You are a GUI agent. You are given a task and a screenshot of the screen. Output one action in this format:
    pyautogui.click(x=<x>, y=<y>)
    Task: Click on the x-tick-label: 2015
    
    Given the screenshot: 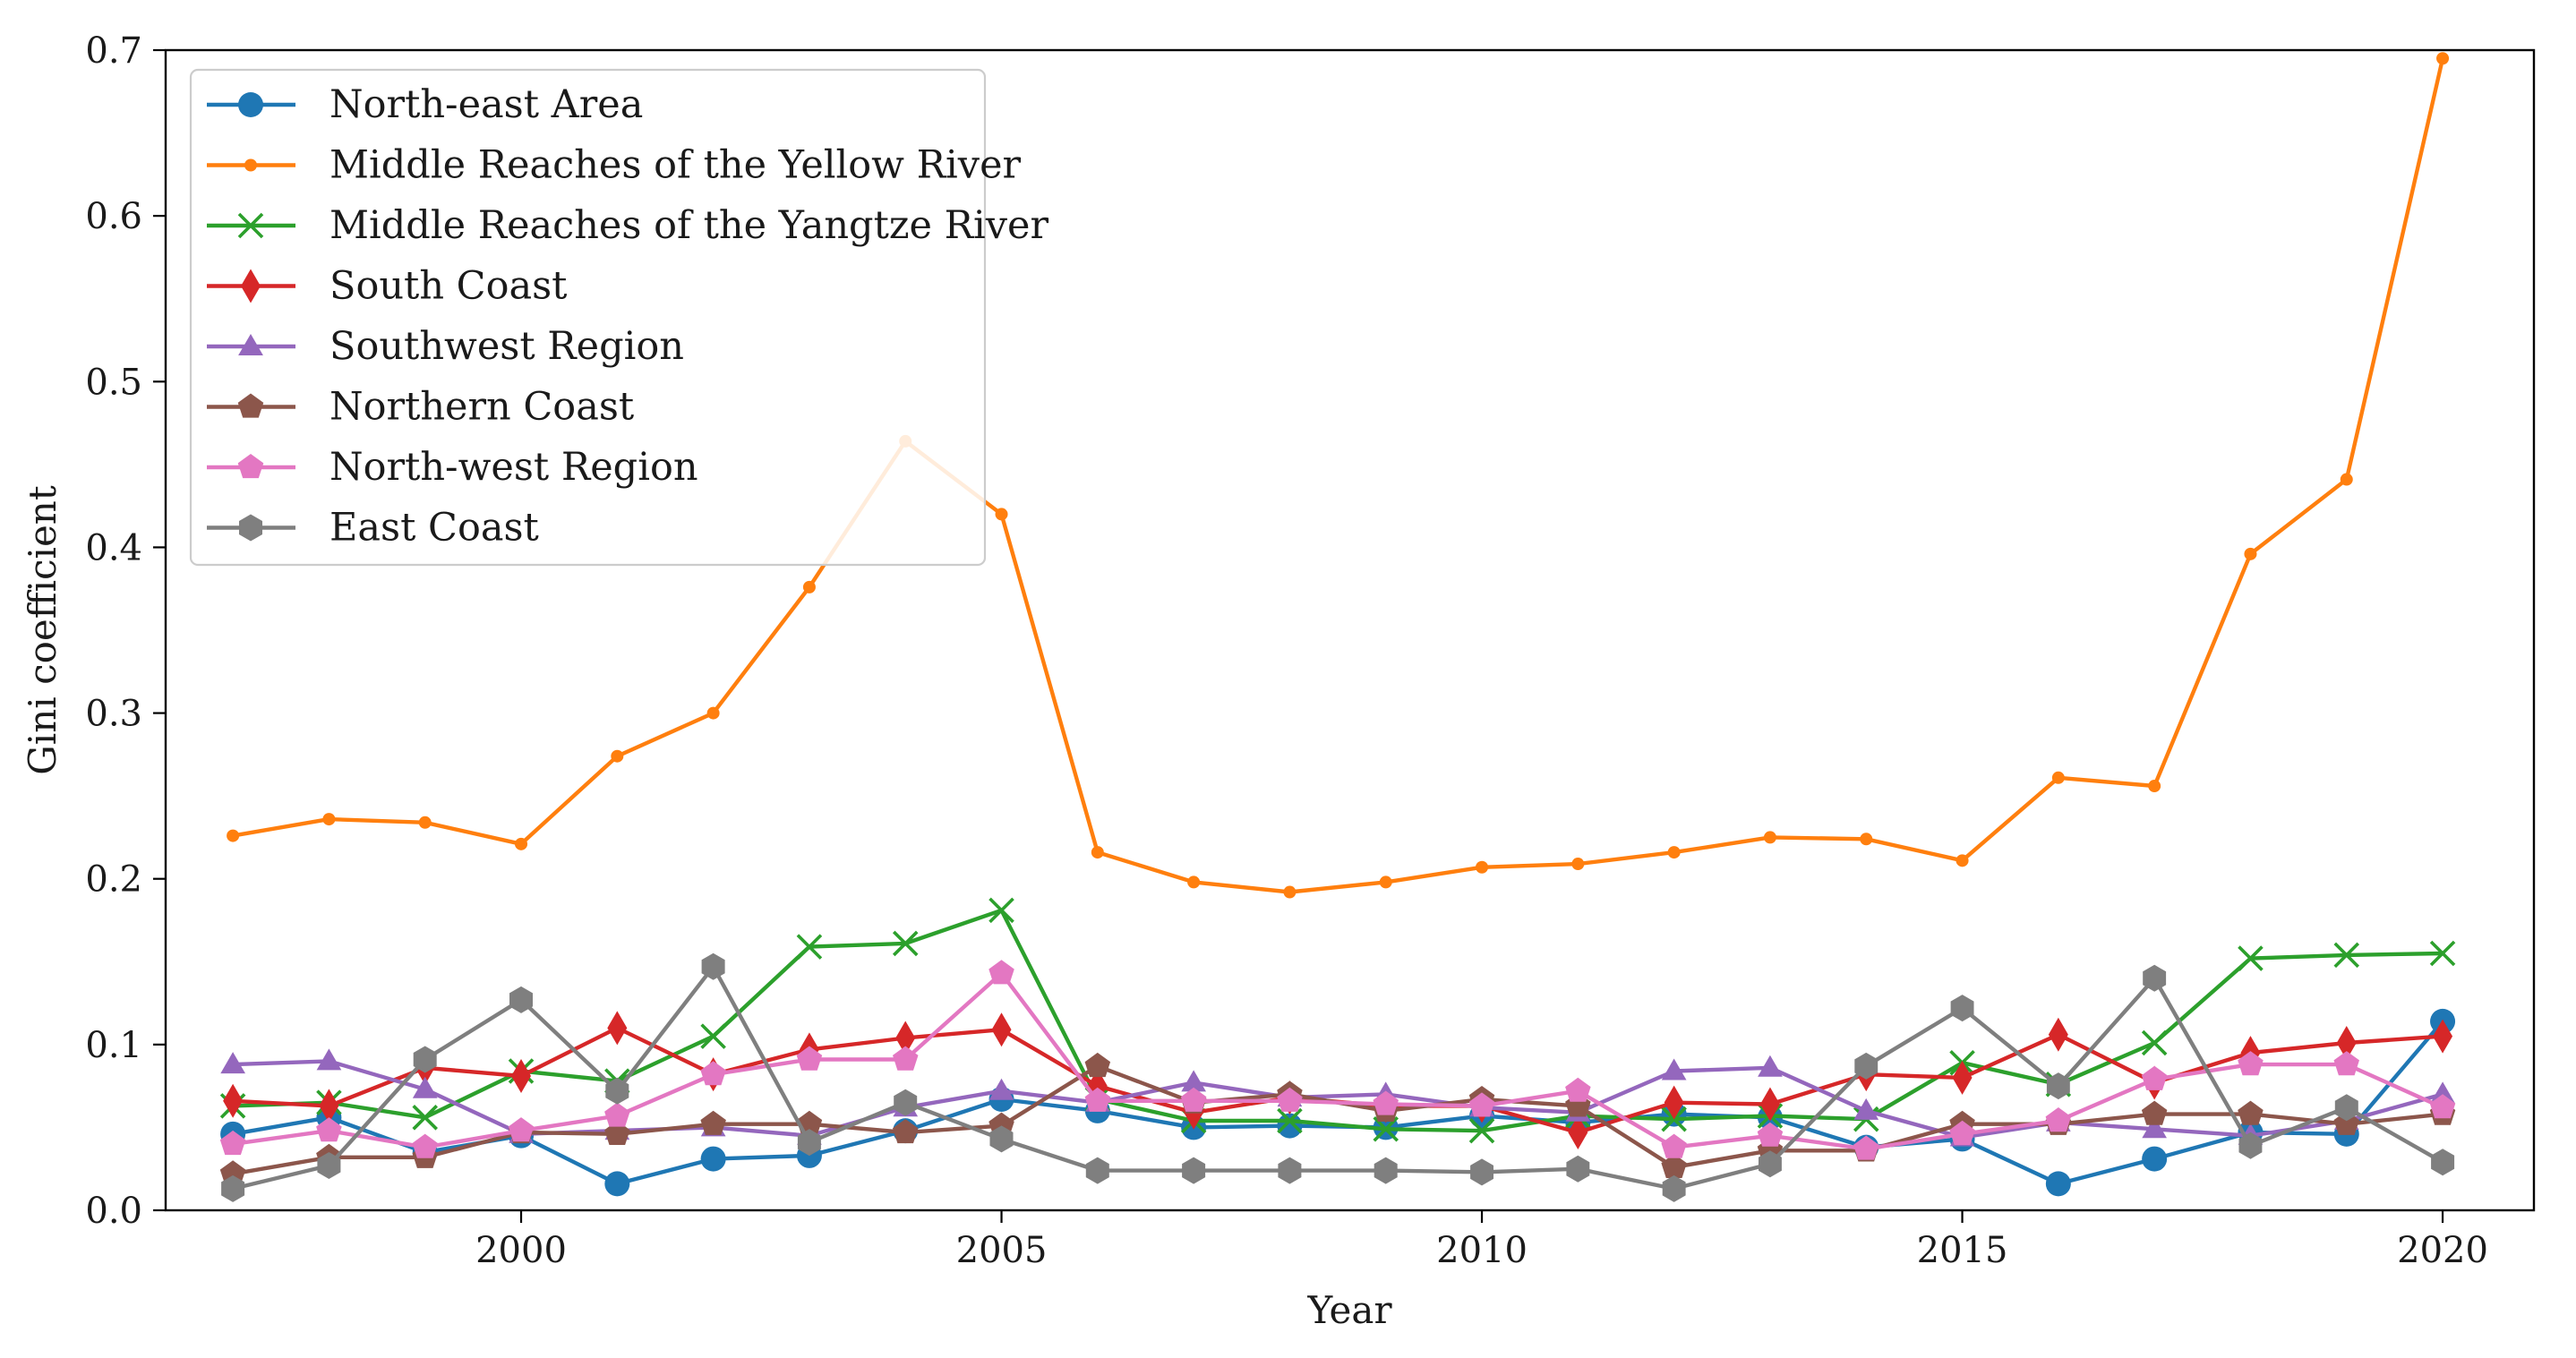 What is the action you would take?
    pyautogui.click(x=1962, y=1250)
    